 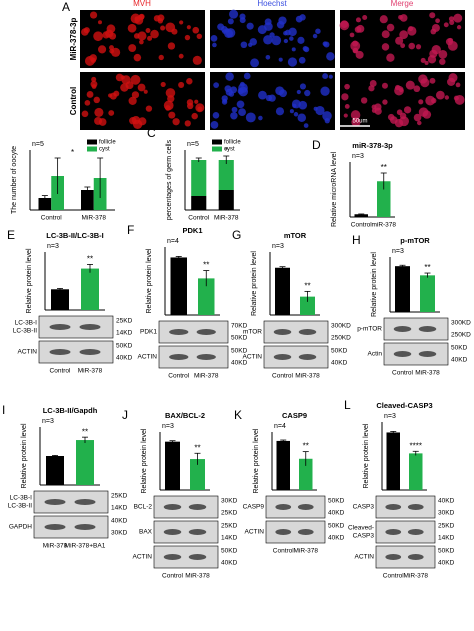 What do you see at coordinates (232, 143) in the screenshot?
I see `legend-label: follicle` at bounding box center [232, 143].